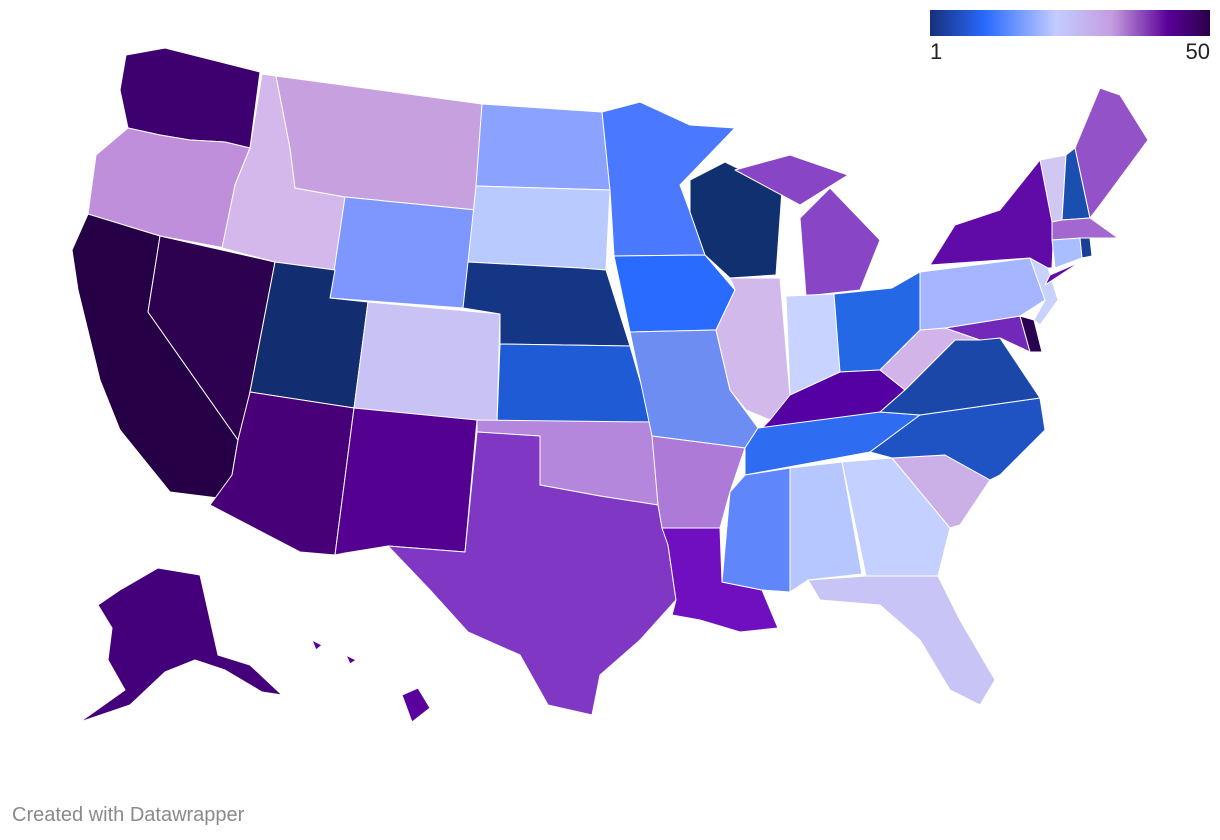 The image size is (1220, 840). What do you see at coordinates (807, 225) in the screenshot?
I see `state-mi` at bounding box center [807, 225].